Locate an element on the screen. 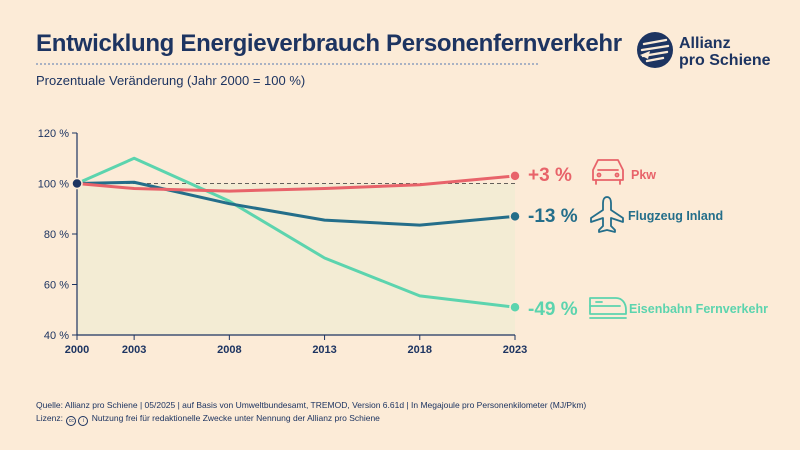 The height and width of the screenshot is (450, 800). car-icon is located at coordinates (608, 172).